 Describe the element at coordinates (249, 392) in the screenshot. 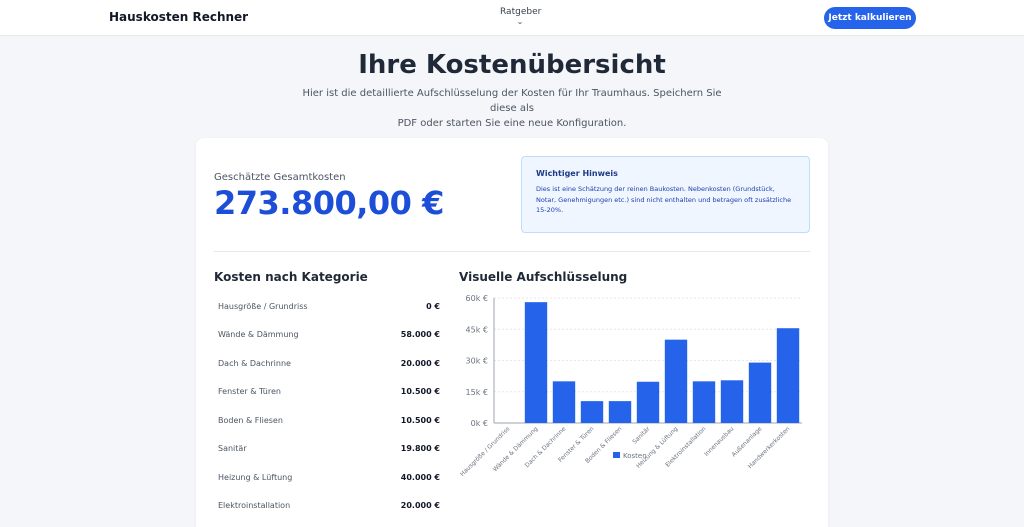

I see `category-label: Fenster & Türen` at that location.